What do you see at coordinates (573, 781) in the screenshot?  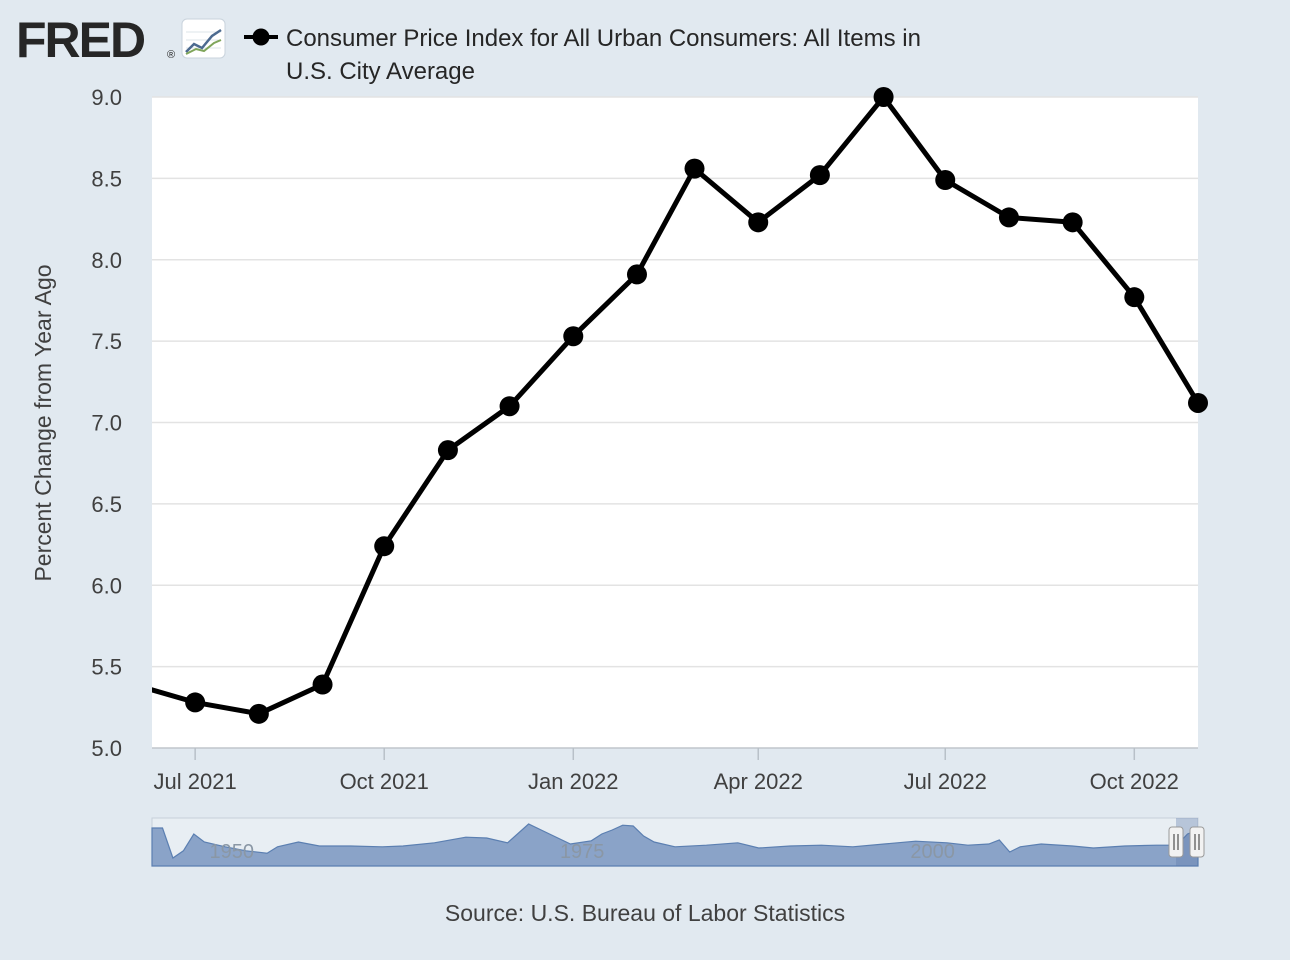 I see `x-tick-label: Jan 2022` at bounding box center [573, 781].